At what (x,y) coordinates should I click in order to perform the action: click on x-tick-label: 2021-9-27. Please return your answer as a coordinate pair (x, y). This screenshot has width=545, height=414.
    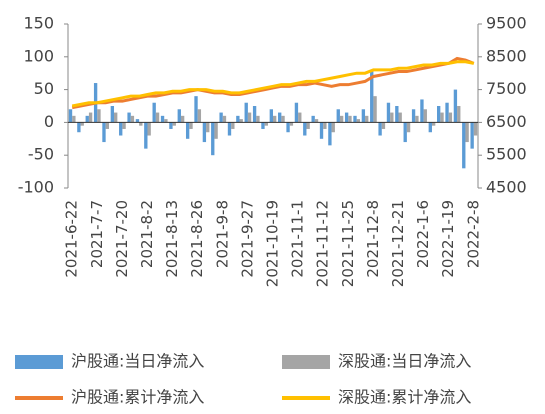
    Looking at the image, I should click on (247, 239).